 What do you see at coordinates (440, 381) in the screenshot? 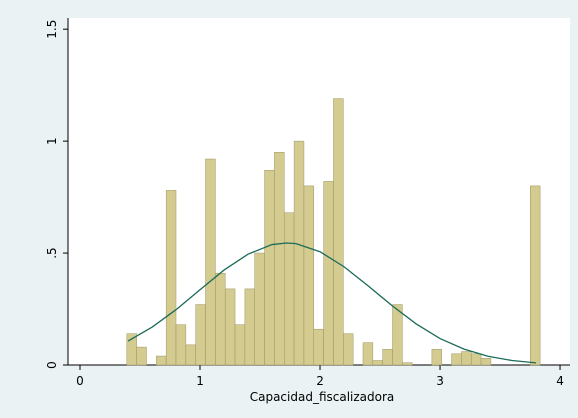
I see `x-tick-label: 3` at bounding box center [440, 381].